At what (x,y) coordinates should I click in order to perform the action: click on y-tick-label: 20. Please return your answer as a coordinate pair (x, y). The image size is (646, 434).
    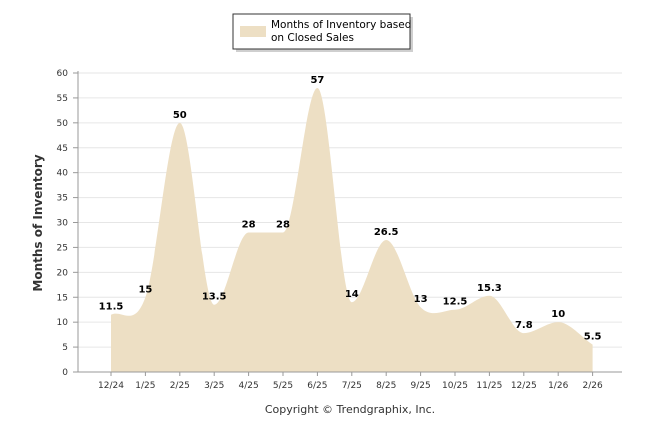
    Looking at the image, I should click on (63, 273).